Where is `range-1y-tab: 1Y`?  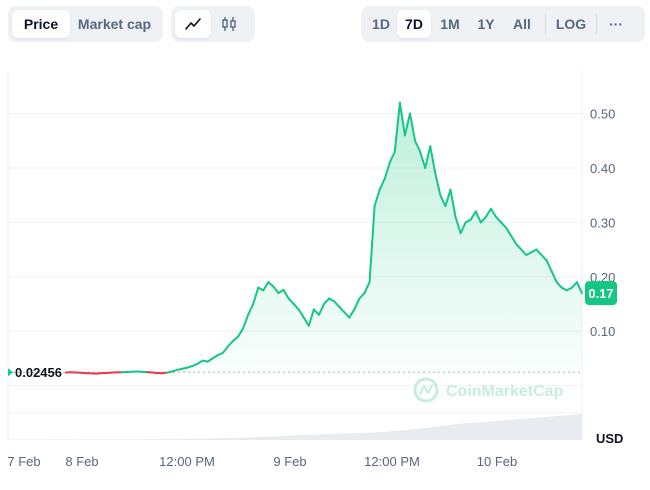 range-1y-tab: 1Y is located at coordinates (486, 24).